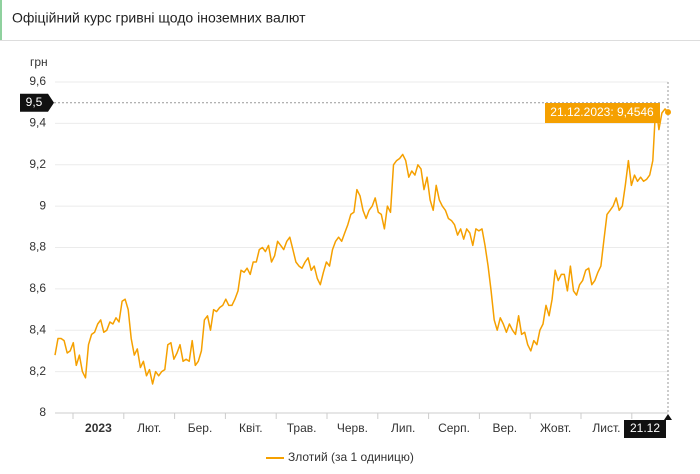 The height and width of the screenshot is (474, 700). What do you see at coordinates (668, 112) in the screenshot?
I see `hover-dot` at bounding box center [668, 112].